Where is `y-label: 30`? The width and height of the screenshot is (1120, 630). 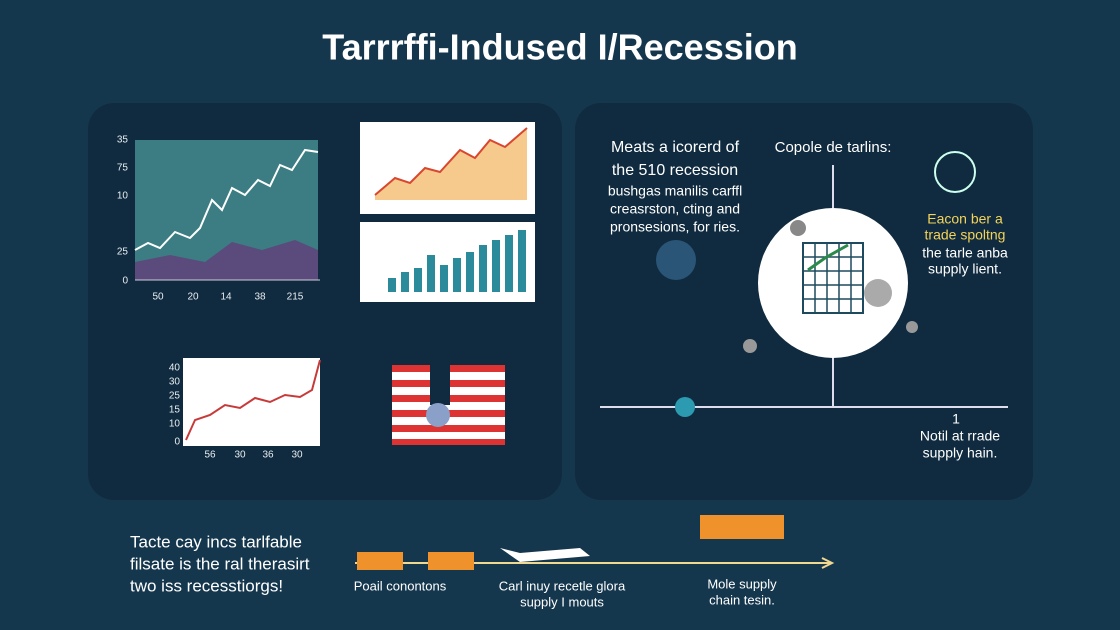 y-label: 30 is located at coordinates (175, 382).